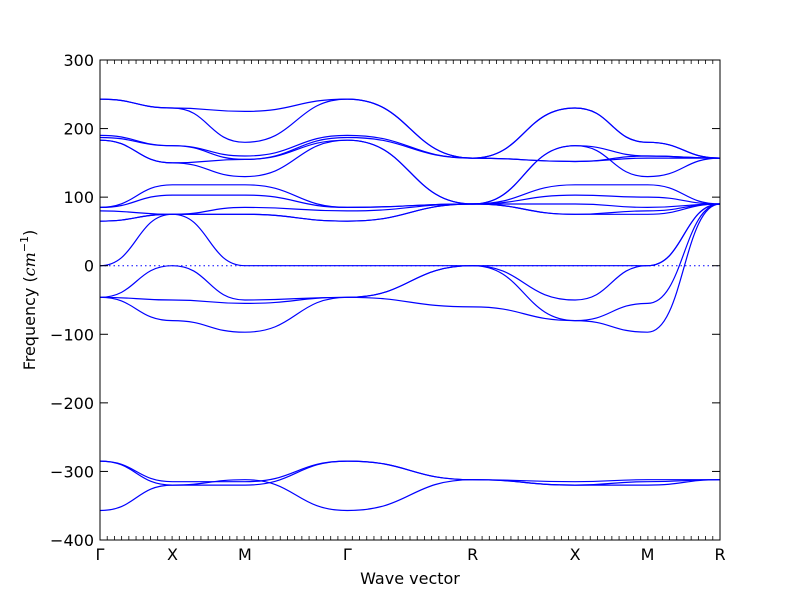 This screenshot has width=800, height=600. Describe the element at coordinates (72, 403) in the screenshot. I see `y-tick-label-5: −200` at that location.